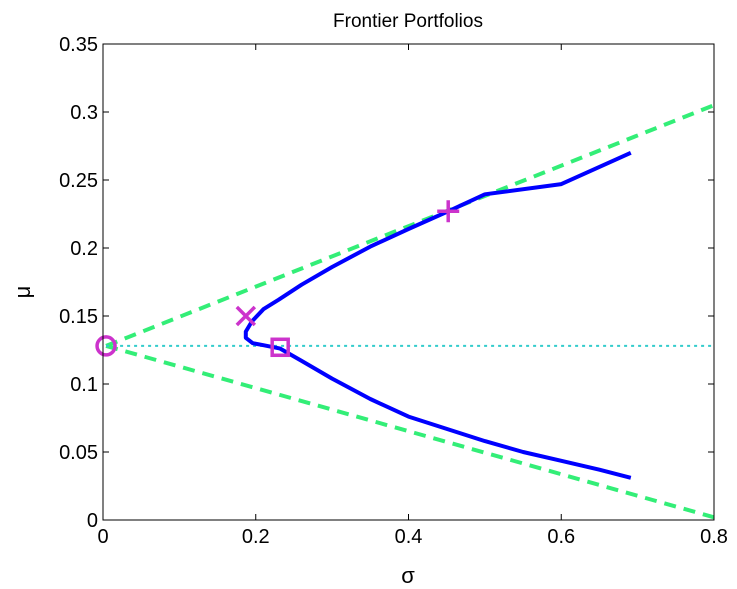 The image size is (737, 589). I want to click on x-axis-label: σ, so click(408, 575).